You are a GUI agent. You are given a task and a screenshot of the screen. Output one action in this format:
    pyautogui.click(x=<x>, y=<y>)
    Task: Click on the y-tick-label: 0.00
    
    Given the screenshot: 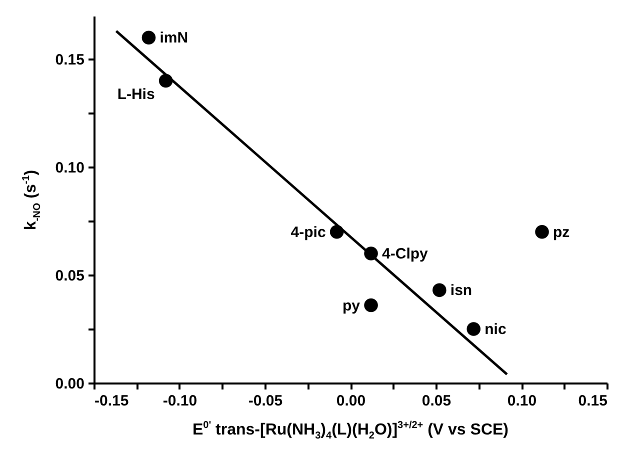 What is the action you would take?
    pyautogui.click(x=69, y=384)
    